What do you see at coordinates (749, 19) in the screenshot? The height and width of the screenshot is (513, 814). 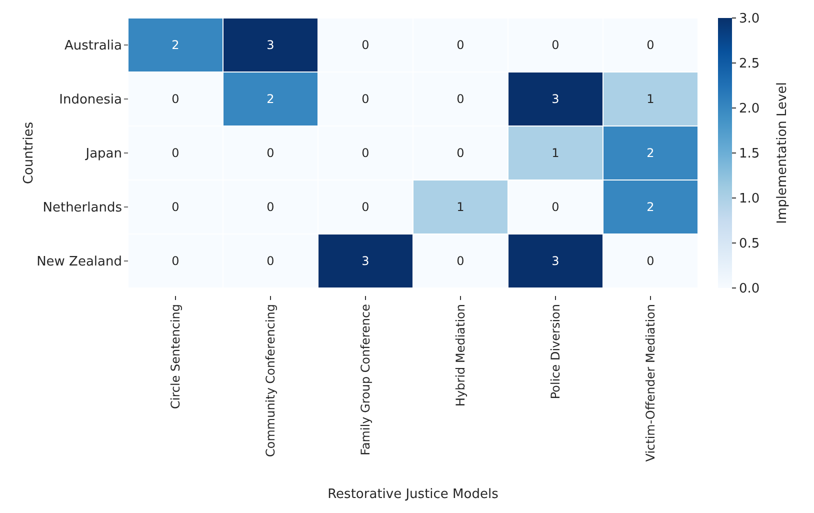 I see `color-bar-label: 3.0` at bounding box center [749, 19].